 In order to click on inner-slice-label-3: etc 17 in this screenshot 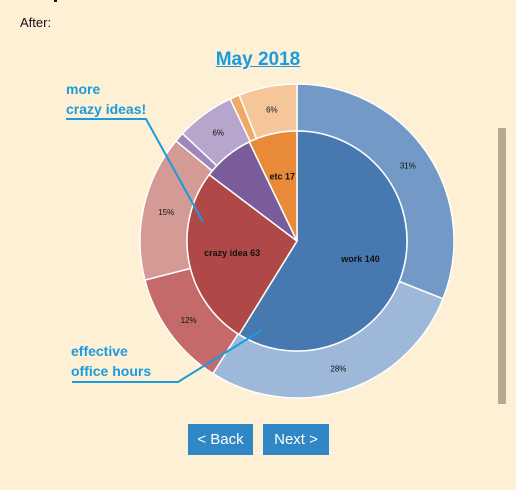, I will do `click(283, 177)`.